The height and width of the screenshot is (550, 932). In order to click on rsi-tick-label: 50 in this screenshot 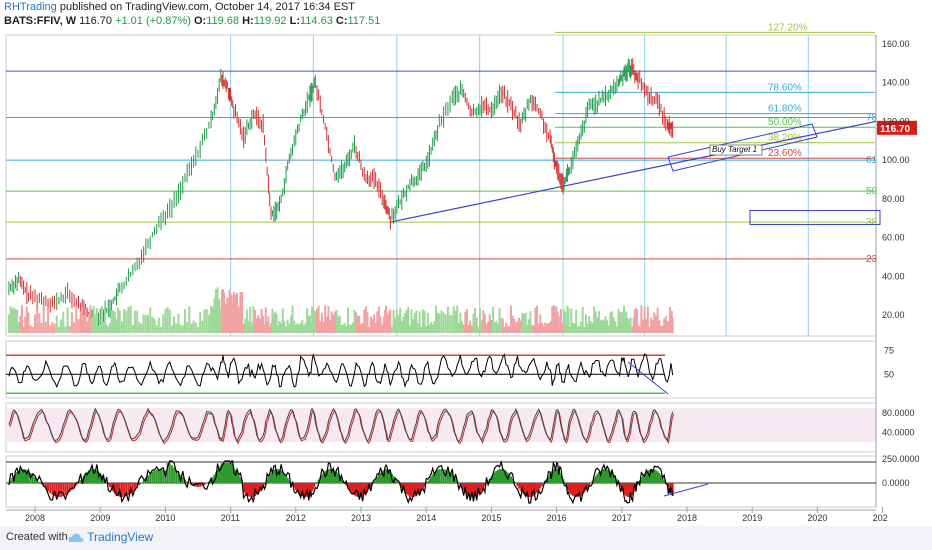, I will do `click(889, 374)`.